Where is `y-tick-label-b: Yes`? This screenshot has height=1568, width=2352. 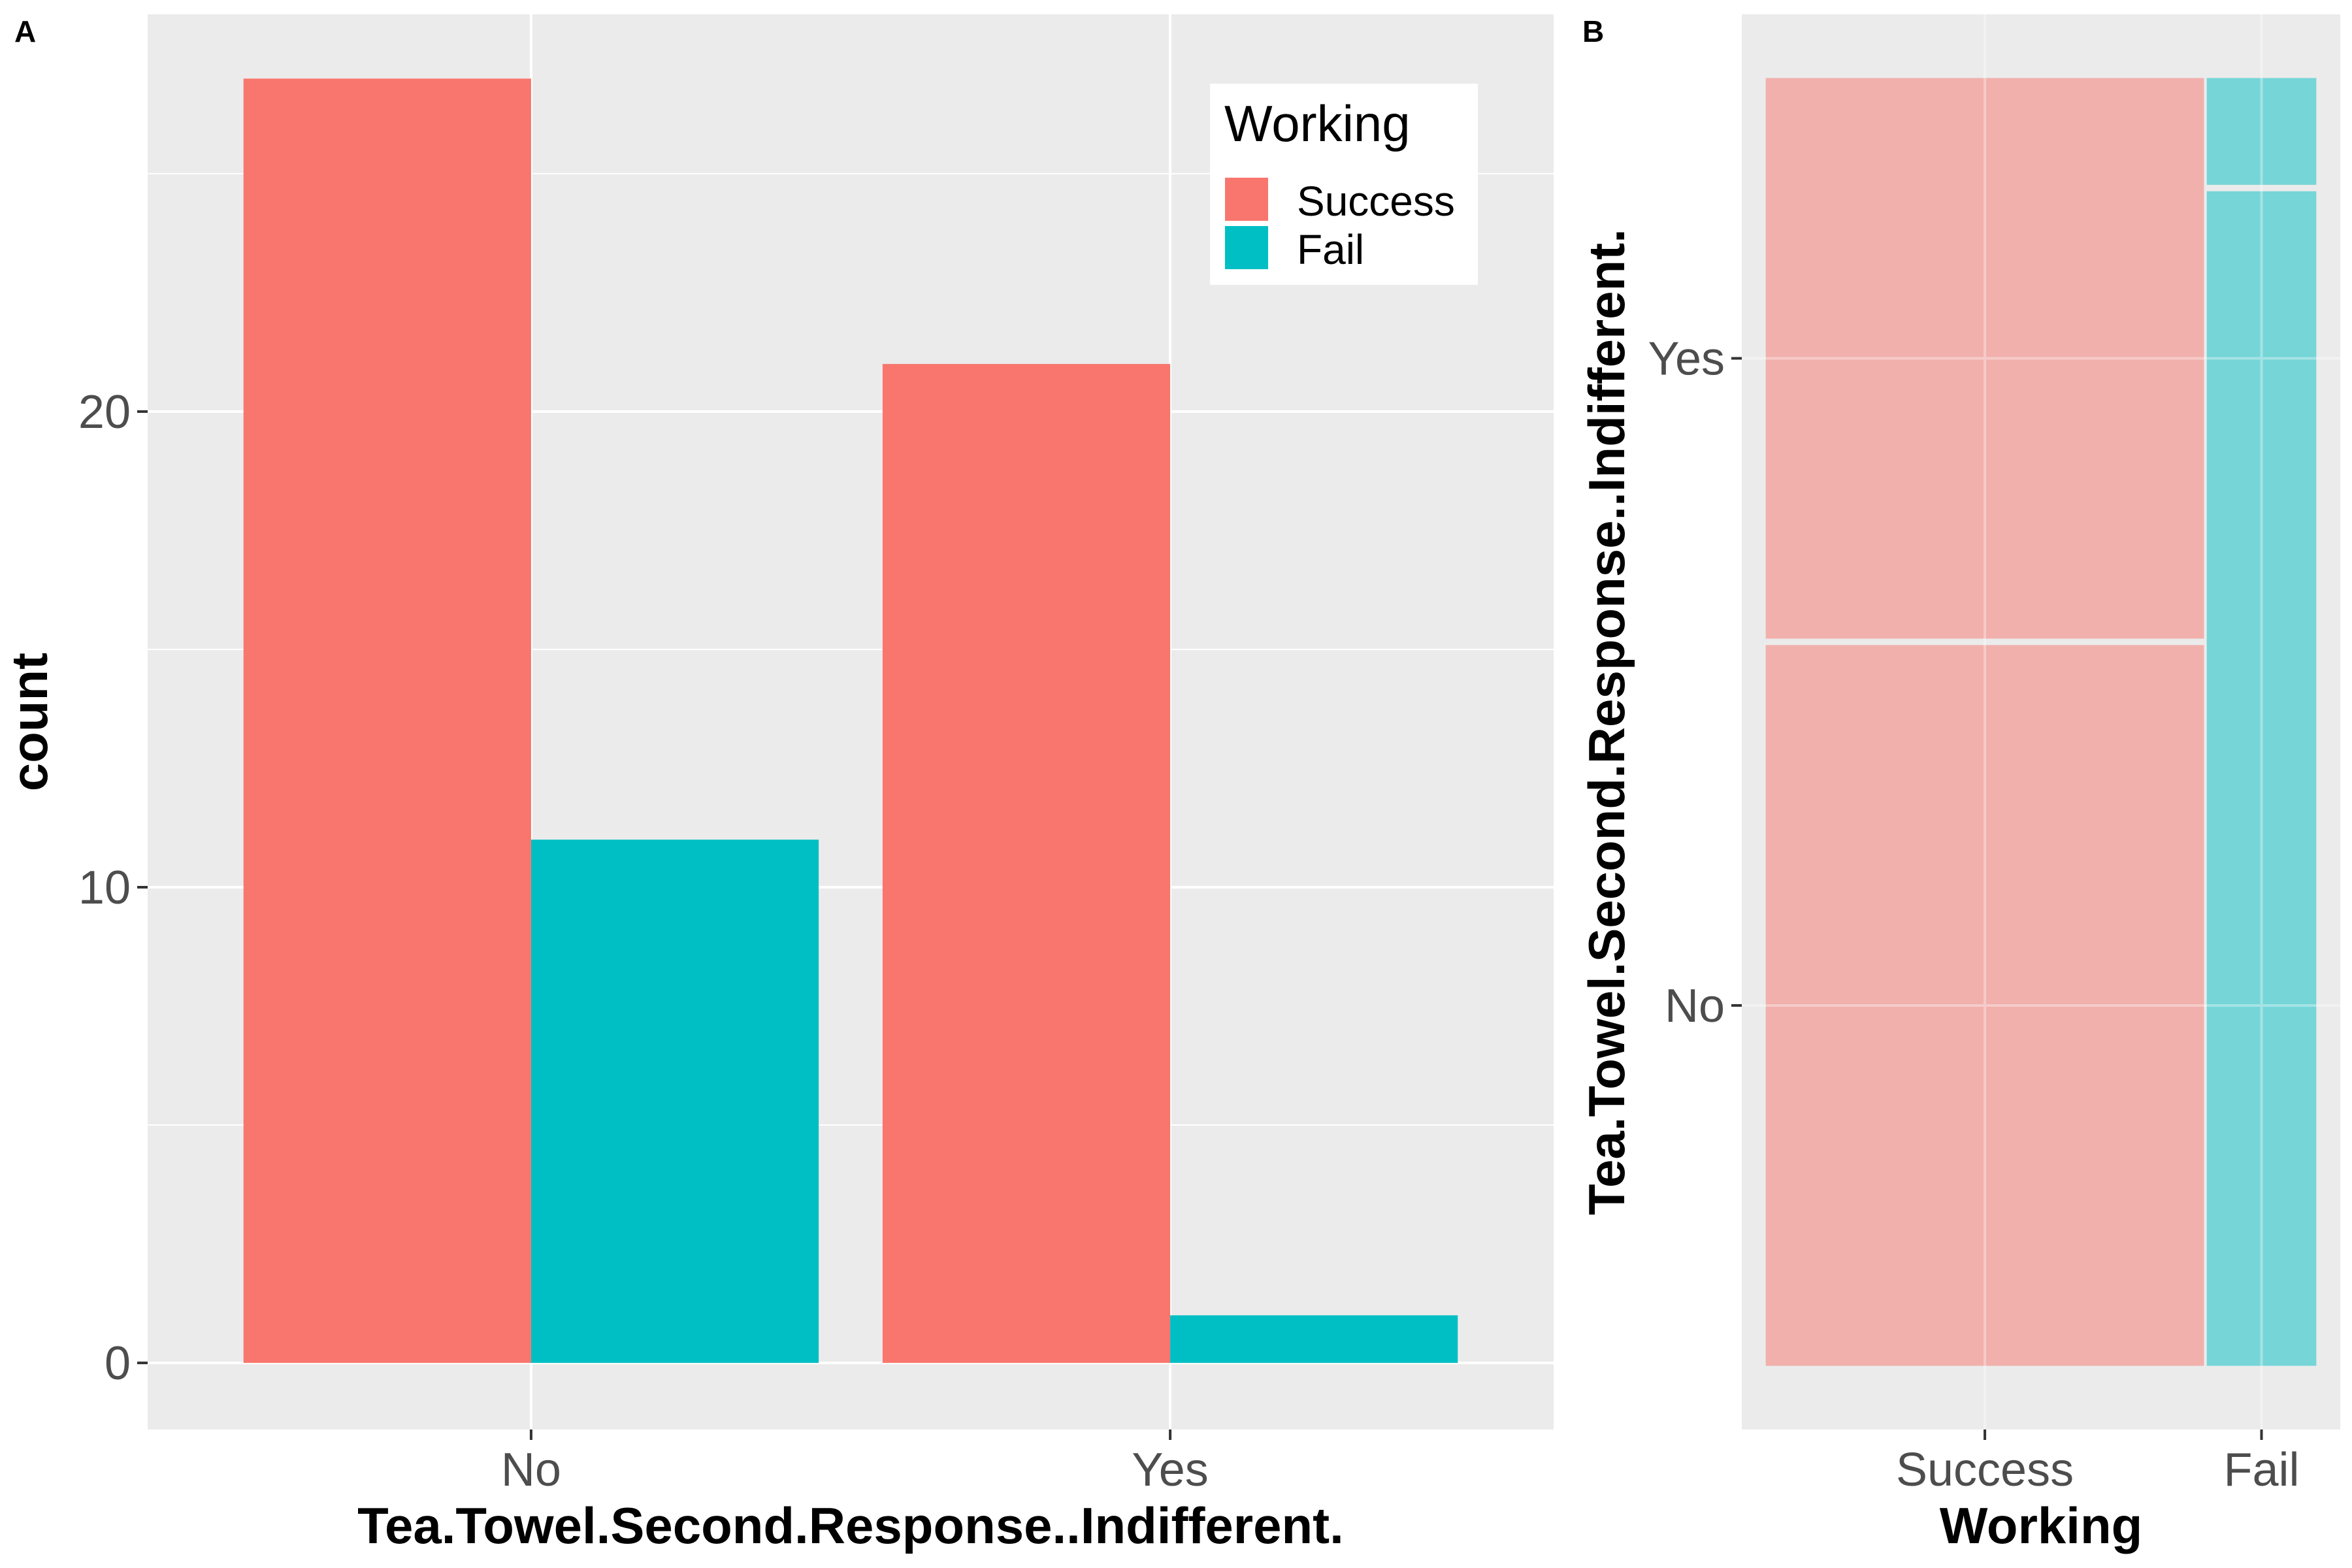
y-tick-label-b: Yes is located at coordinates (1686, 359).